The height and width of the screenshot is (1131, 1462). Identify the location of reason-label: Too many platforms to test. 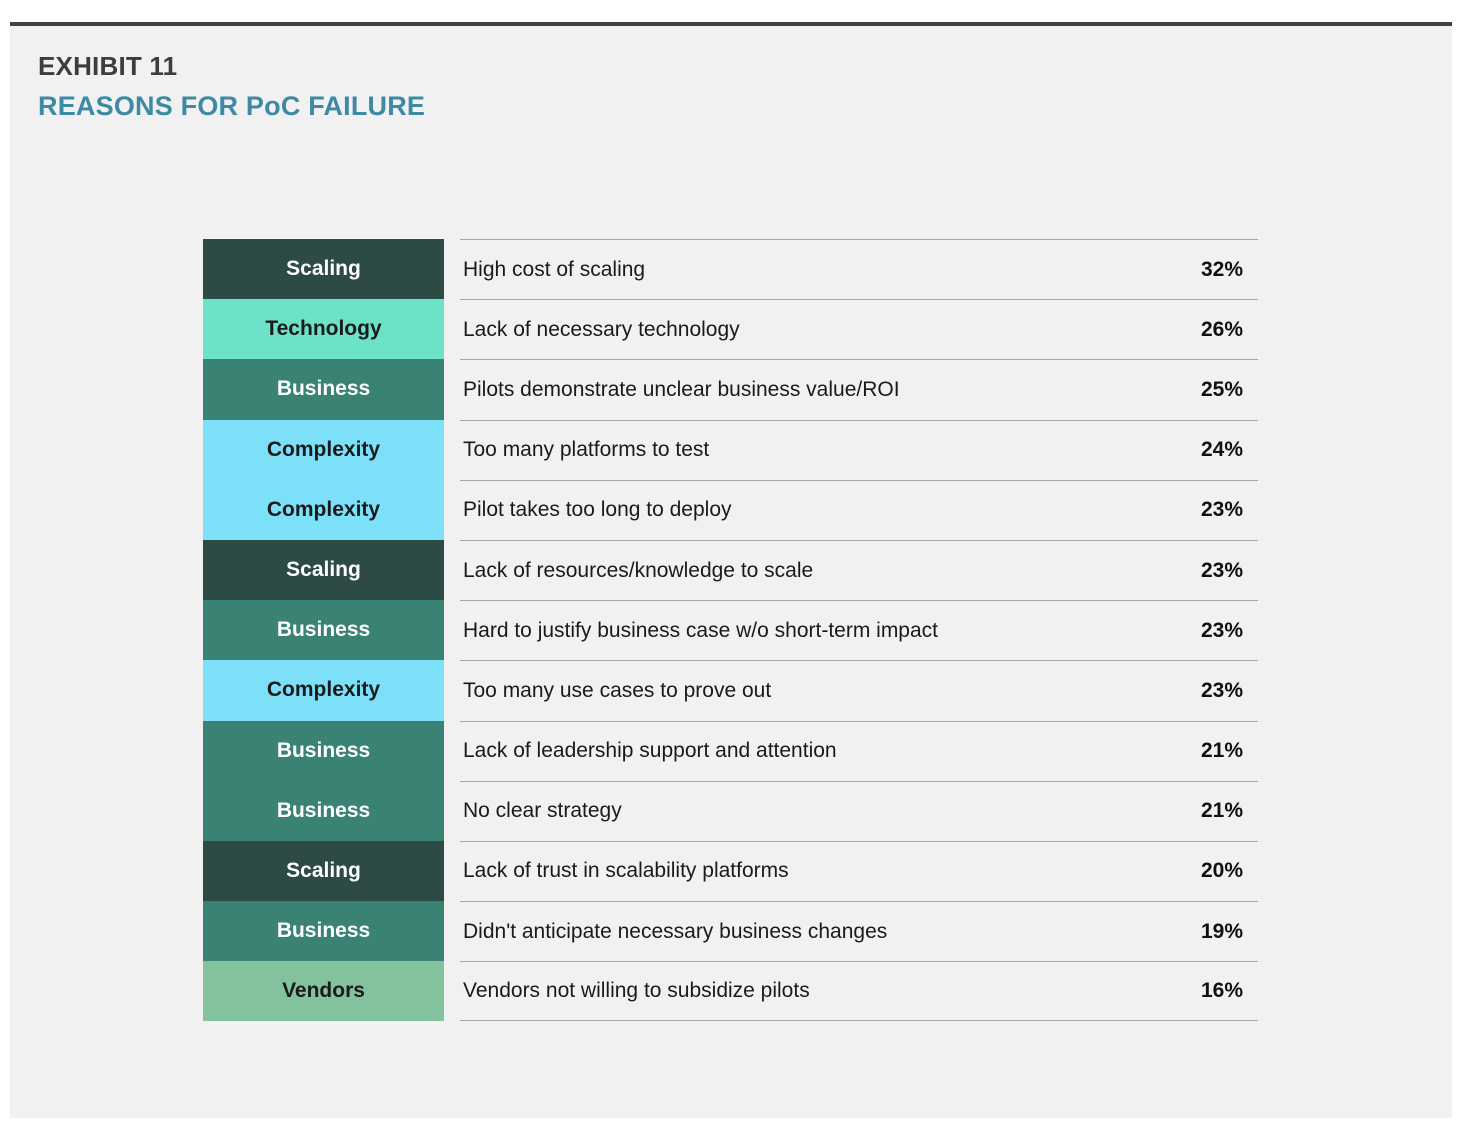
(586, 450).